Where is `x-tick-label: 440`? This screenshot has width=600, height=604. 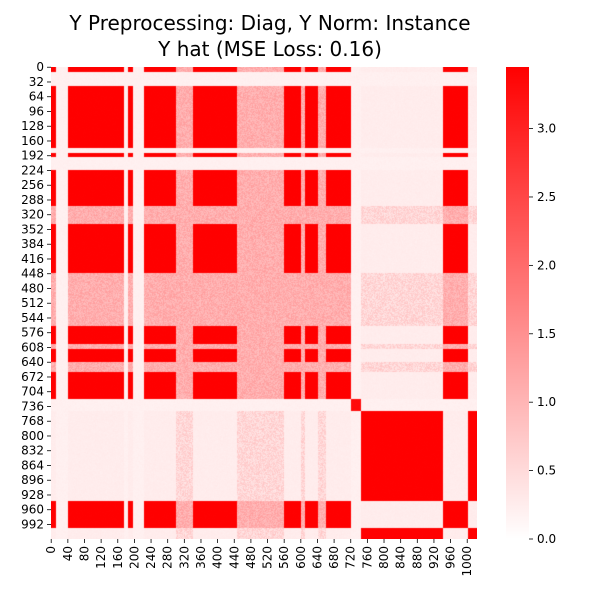
x-tick-label: 440 is located at coordinates (234, 557).